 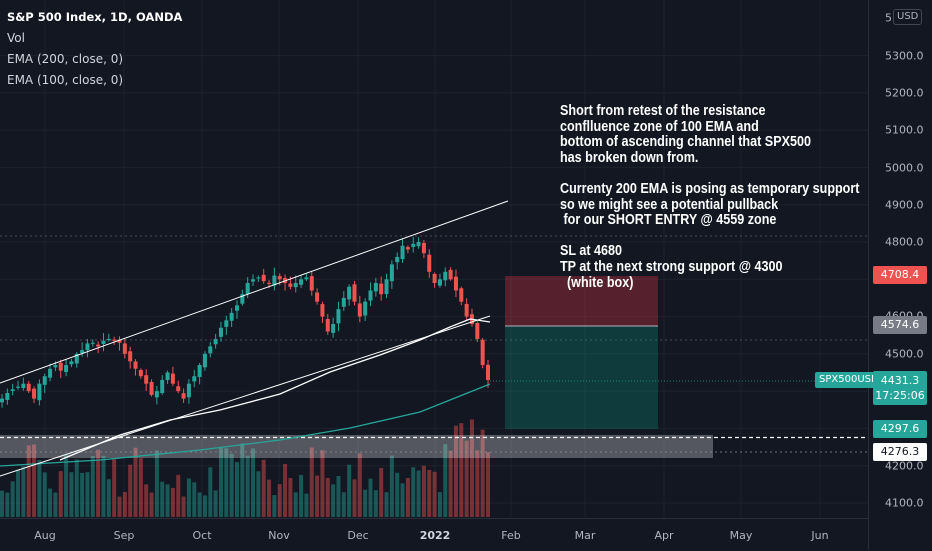 What do you see at coordinates (581, 377) in the screenshot?
I see `take-profit-zone` at bounding box center [581, 377].